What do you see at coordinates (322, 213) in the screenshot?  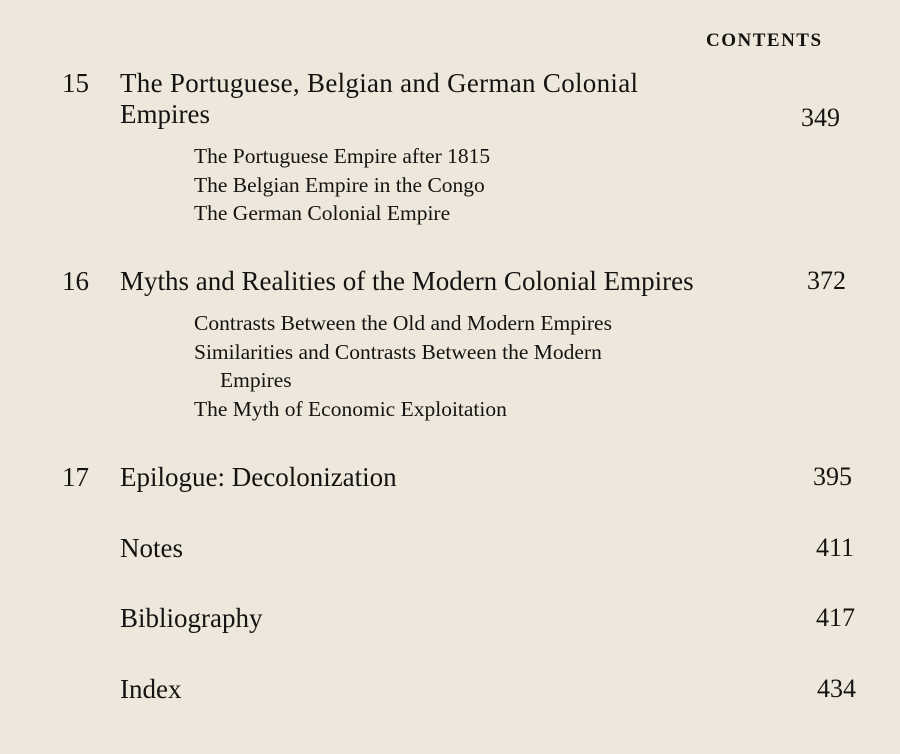 I see `section-item: The German Colonial Empire` at bounding box center [322, 213].